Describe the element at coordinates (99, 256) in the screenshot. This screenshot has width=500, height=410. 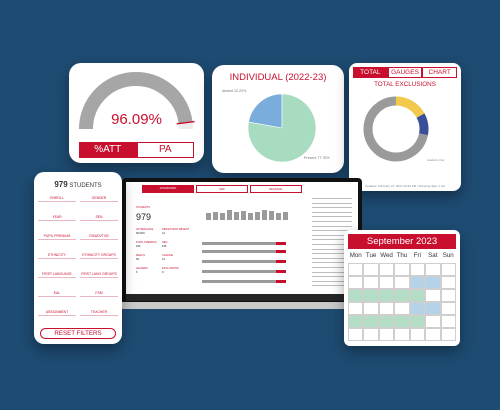
I see `filter-ethnicity-groups: ETHNICITY GROUPS` at that location.